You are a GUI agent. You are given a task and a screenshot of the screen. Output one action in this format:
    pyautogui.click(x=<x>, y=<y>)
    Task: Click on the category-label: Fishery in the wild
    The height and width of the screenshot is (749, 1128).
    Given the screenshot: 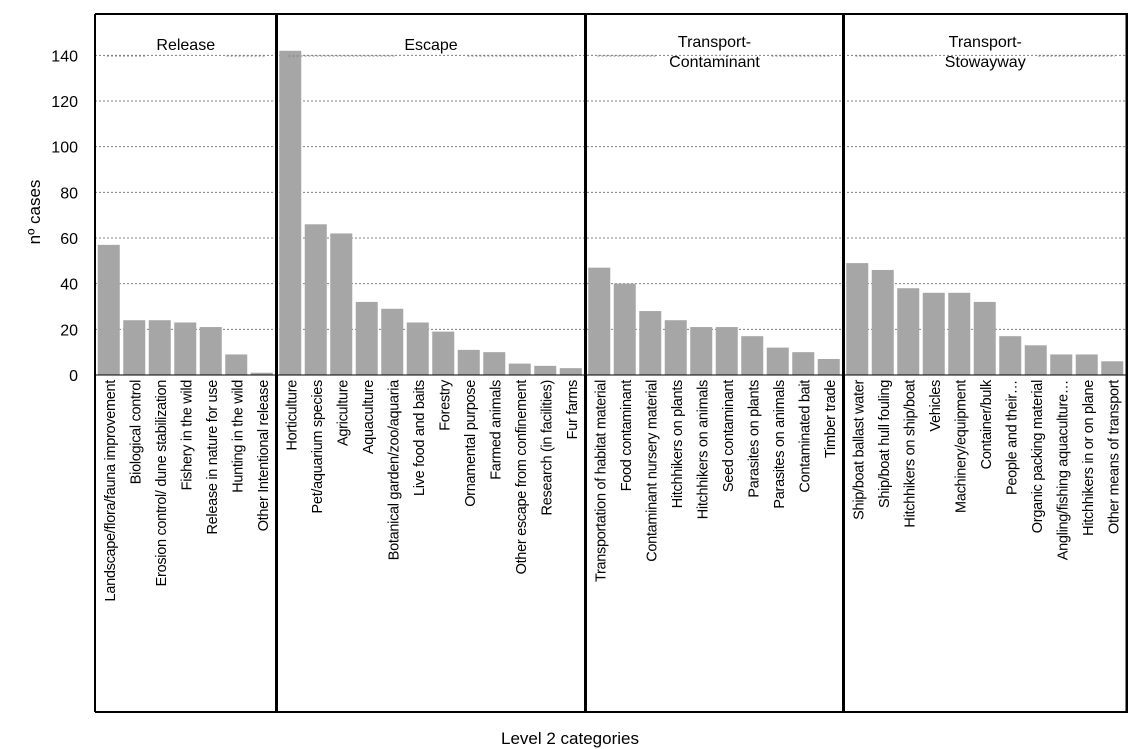 What is the action you would take?
    pyautogui.click(x=187, y=435)
    